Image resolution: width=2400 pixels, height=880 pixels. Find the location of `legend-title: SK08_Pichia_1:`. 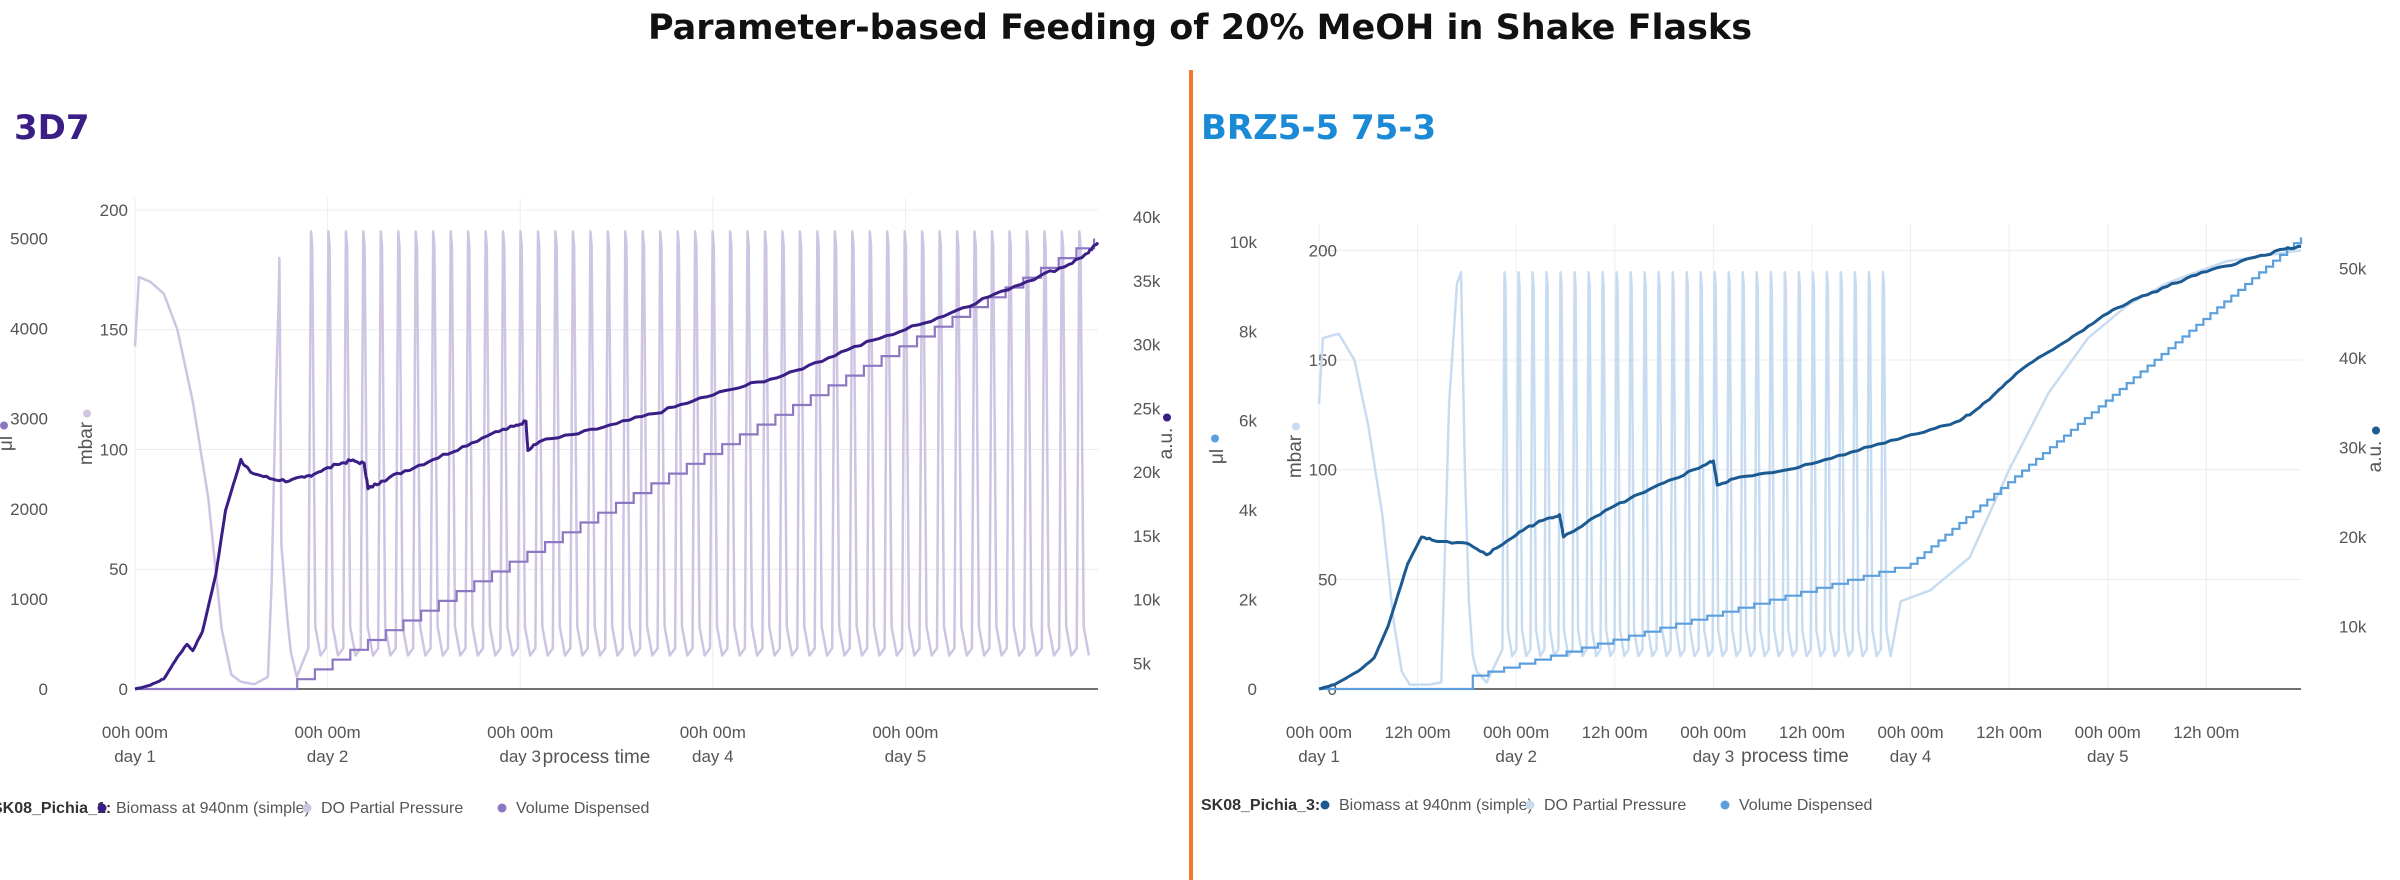

legend-title: SK08_Pichia_1: is located at coordinates (55, 808).